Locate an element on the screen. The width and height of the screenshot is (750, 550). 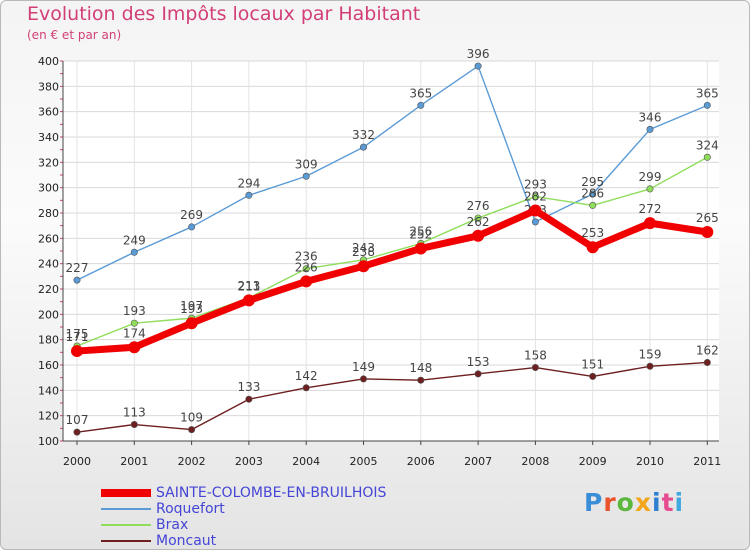
data-label-moncaut: 109 is located at coordinates (191, 418).